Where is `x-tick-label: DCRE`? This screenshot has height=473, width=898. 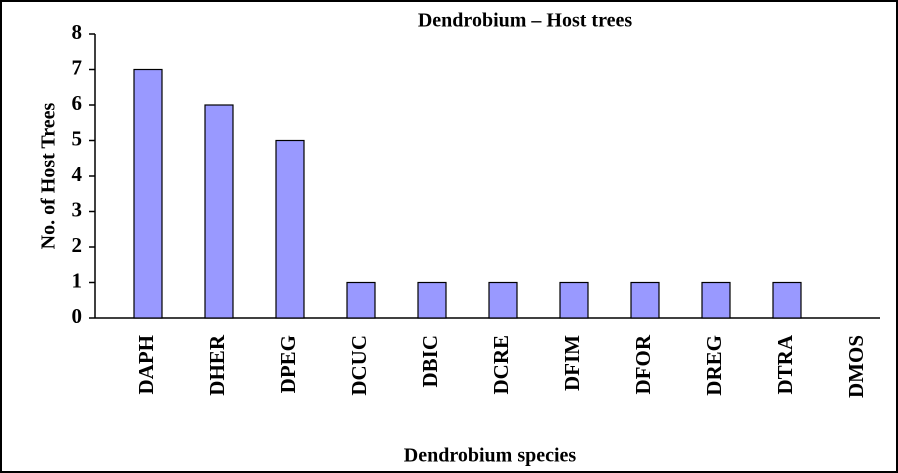 x-tick-label: DCRE is located at coordinates (501, 365).